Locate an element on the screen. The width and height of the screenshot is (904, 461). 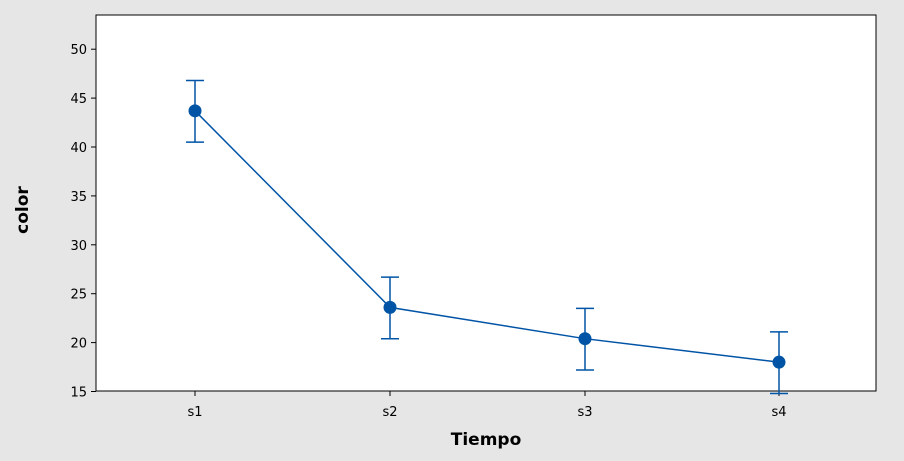
y-tick-label: 50 is located at coordinates (78, 50).